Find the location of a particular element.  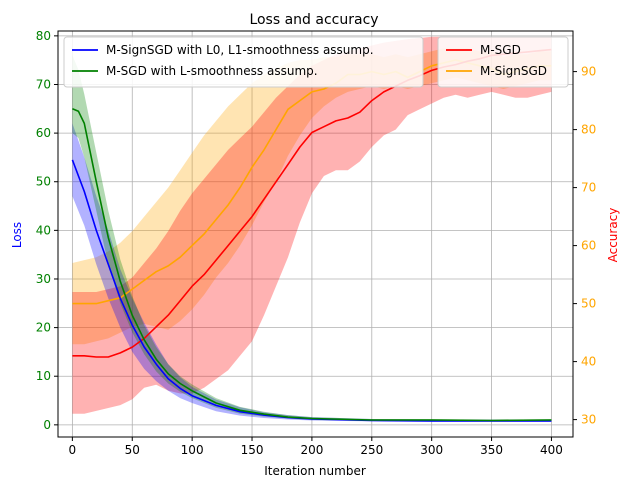

y-axis-left: 0 10 20 30 40 50 60 70 80 is located at coordinates (47, 230).